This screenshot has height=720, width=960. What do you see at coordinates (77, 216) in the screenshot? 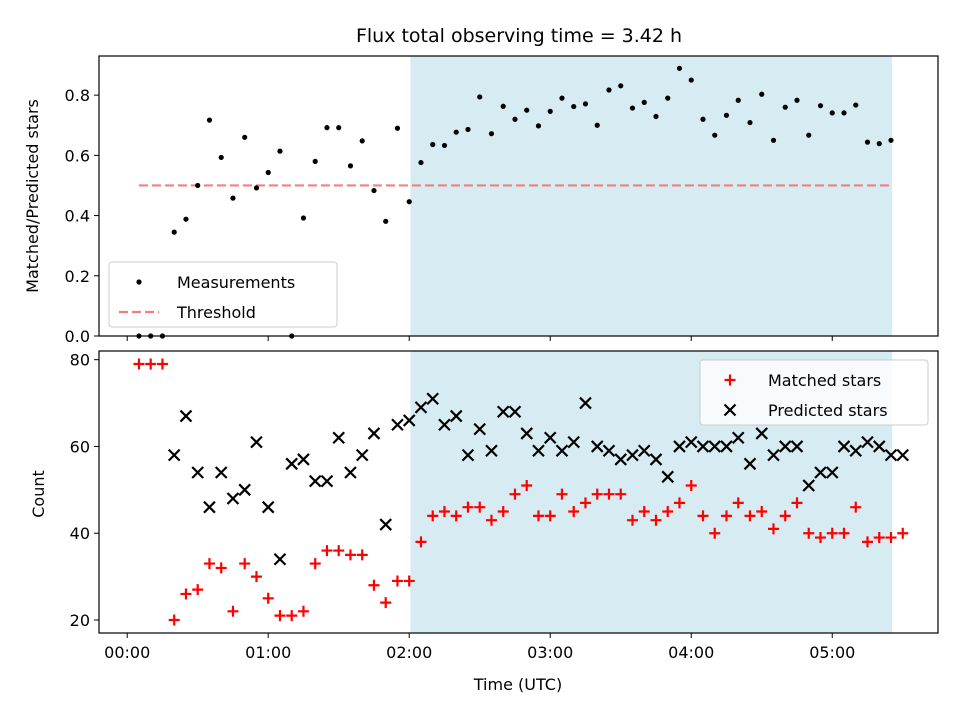
I see `y-tick-label: 0.4` at bounding box center [77, 216].